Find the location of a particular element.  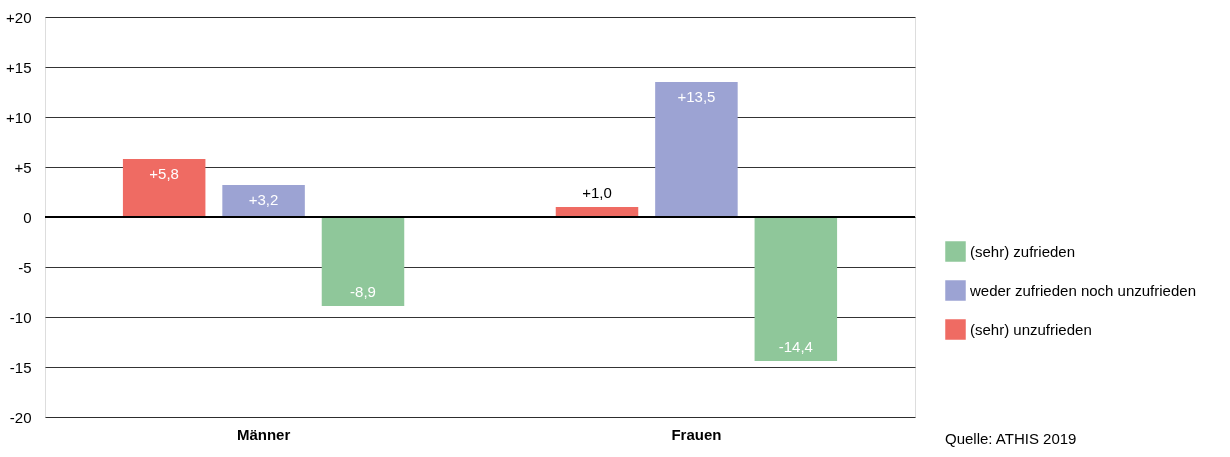

y-tick-label: +20 is located at coordinates (19, 17).